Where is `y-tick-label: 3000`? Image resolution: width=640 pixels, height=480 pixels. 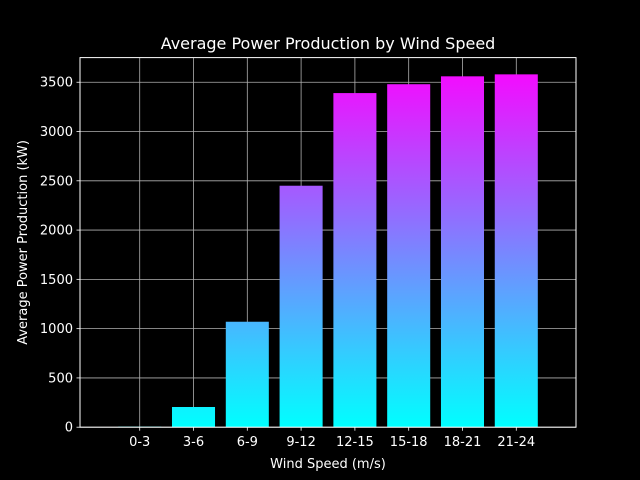 y-tick-label: 3000 is located at coordinates (56, 132).